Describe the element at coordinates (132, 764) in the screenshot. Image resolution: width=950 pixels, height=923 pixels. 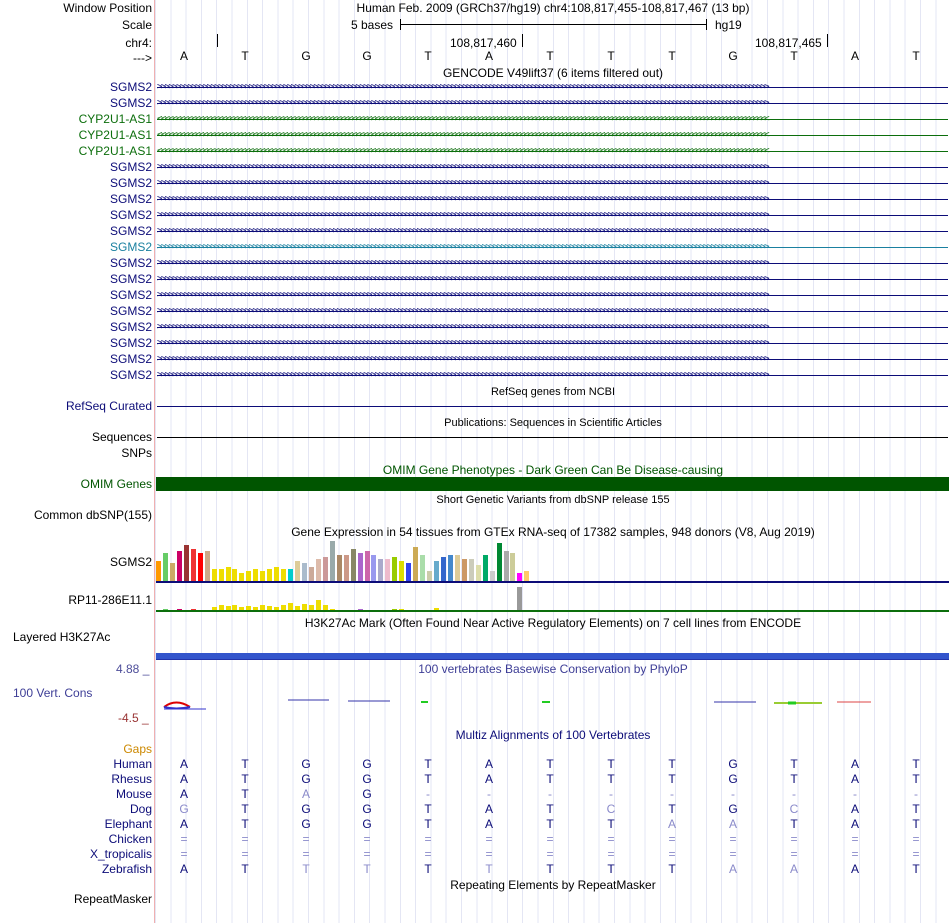
I see `multiz-species-label: Human` at that location.